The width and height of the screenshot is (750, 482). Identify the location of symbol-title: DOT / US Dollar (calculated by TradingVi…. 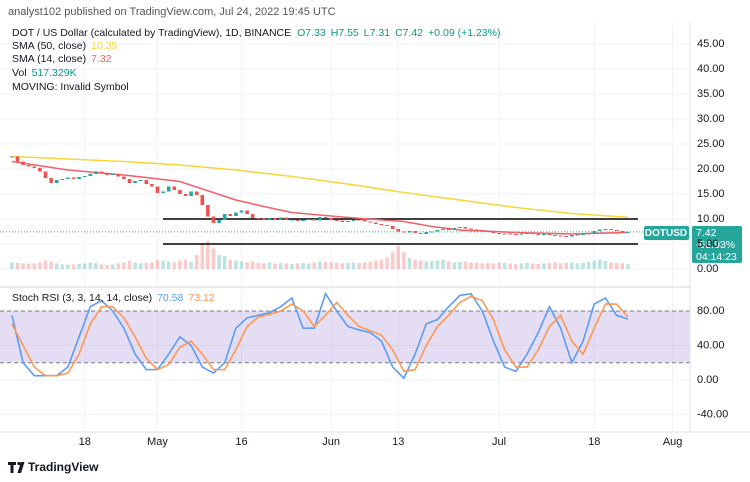
(151, 33).